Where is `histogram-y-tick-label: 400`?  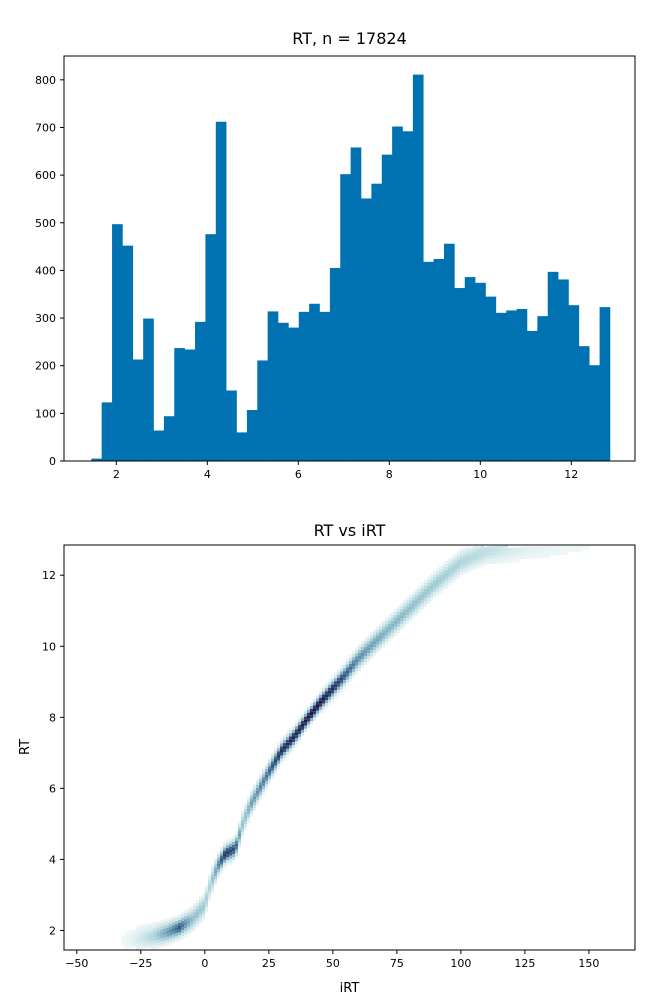 histogram-y-tick-label: 400 is located at coordinates (45, 270).